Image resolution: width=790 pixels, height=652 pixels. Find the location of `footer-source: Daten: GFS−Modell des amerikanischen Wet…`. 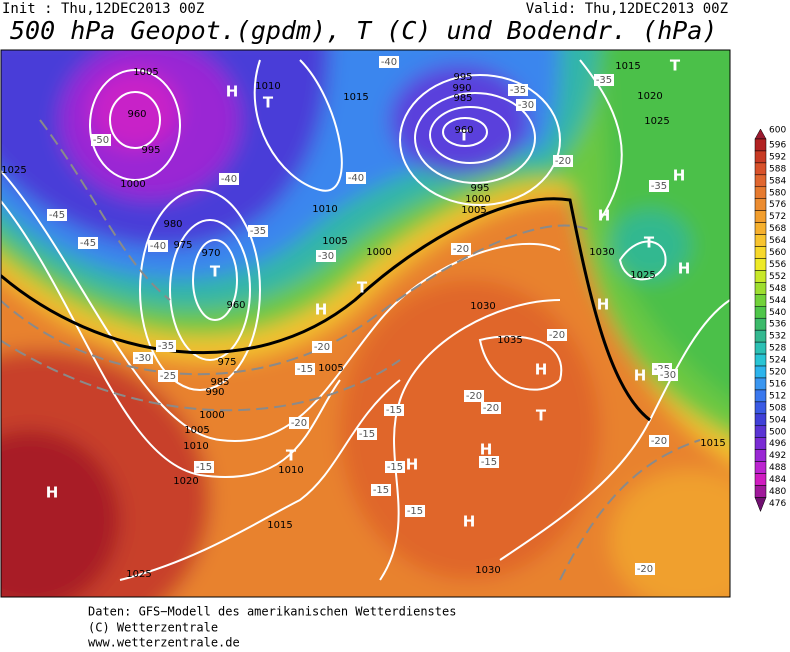

footer-source: Daten: GFS−Modell des amerikanischen Wet… is located at coordinates (272, 612).